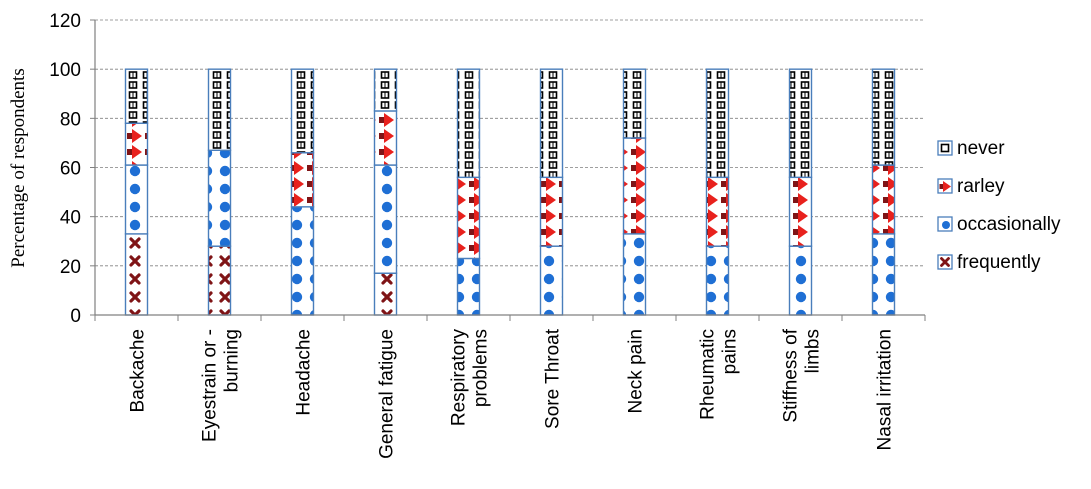  What do you see at coordinates (1009, 224) in the screenshot?
I see `legend-label-occasionally: occasionally` at bounding box center [1009, 224].